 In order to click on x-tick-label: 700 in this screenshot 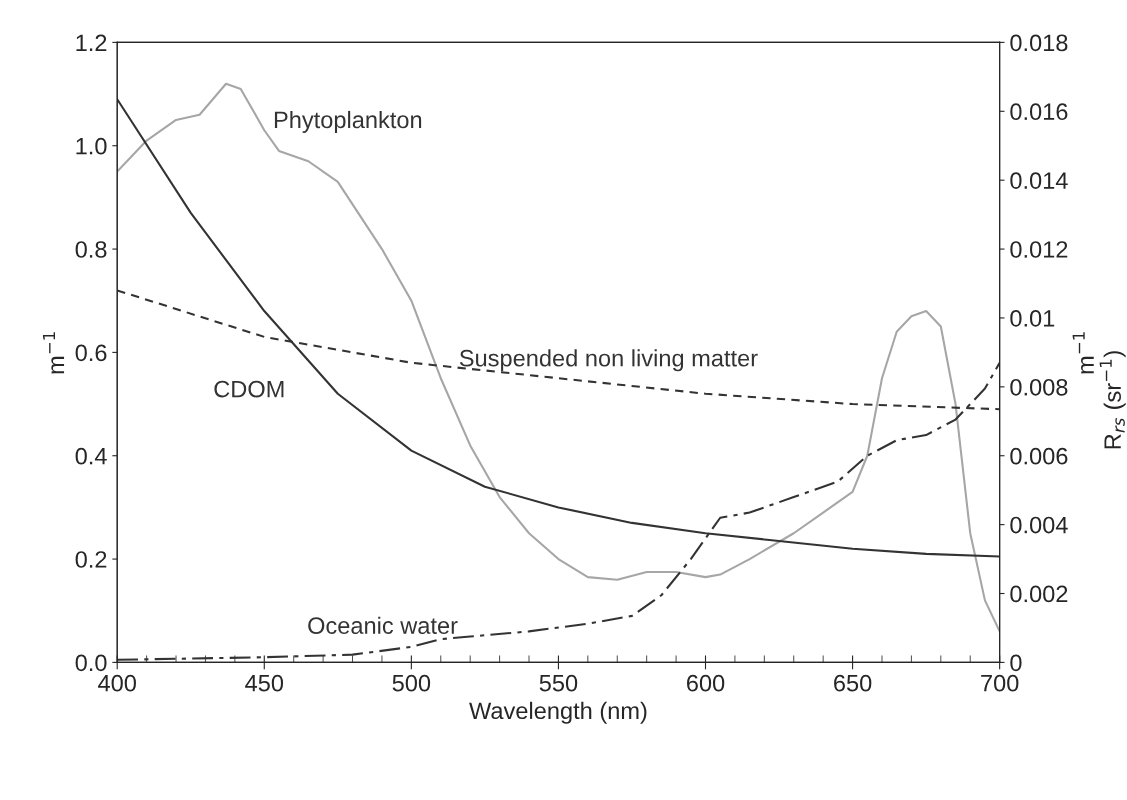, I will do `click(1000, 683)`.